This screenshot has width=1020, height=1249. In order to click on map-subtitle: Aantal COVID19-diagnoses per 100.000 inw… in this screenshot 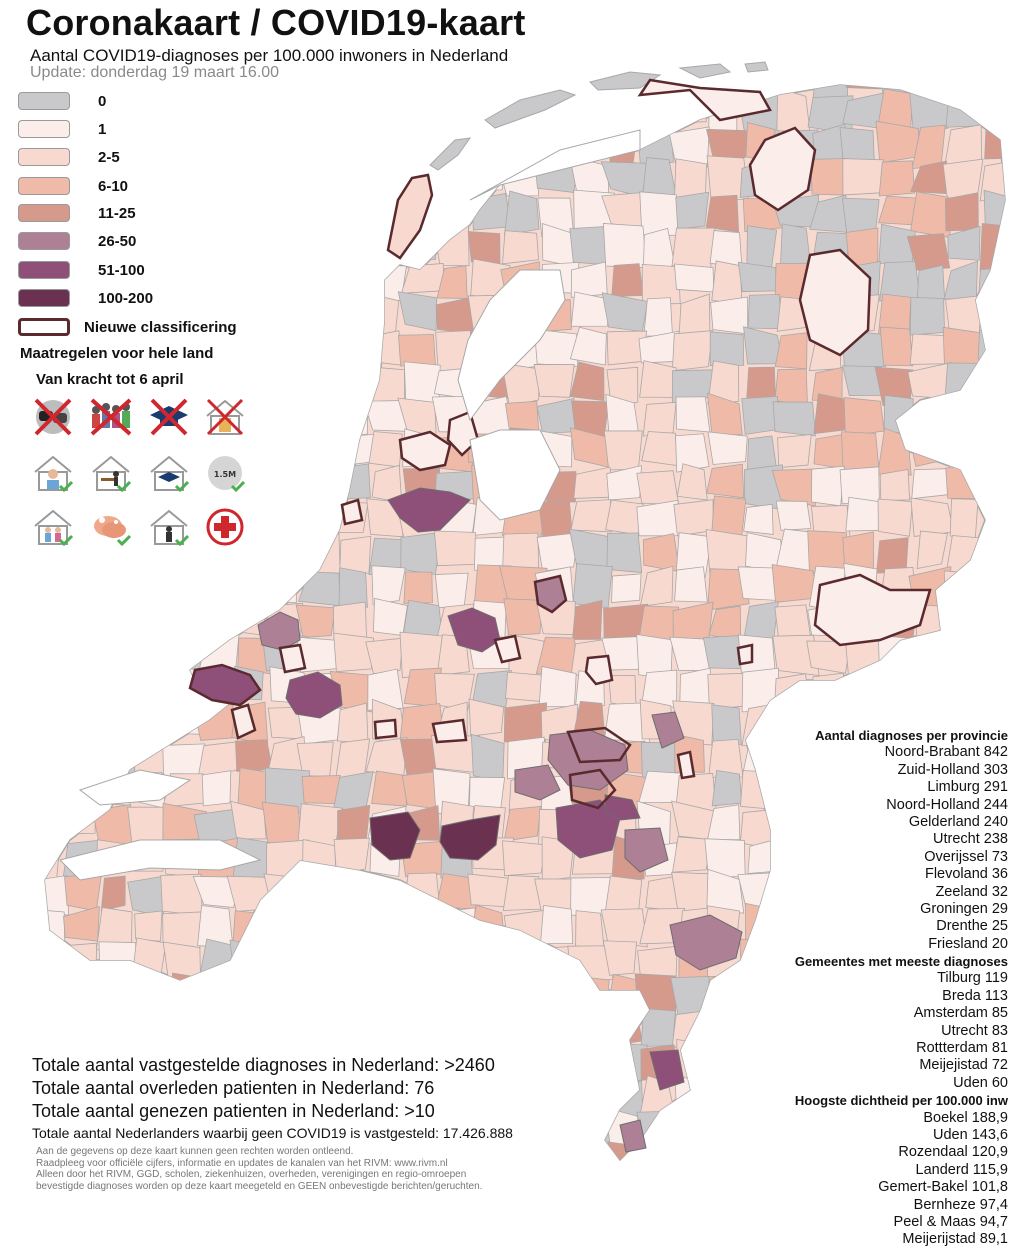, I will do `click(269, 55)`.